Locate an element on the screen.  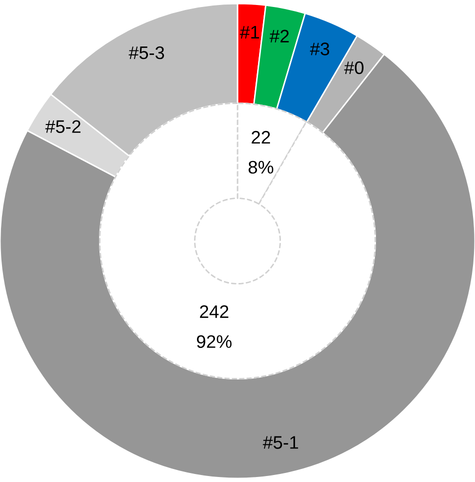
slice-label: #5-1 is located at coordinates (280, 442).